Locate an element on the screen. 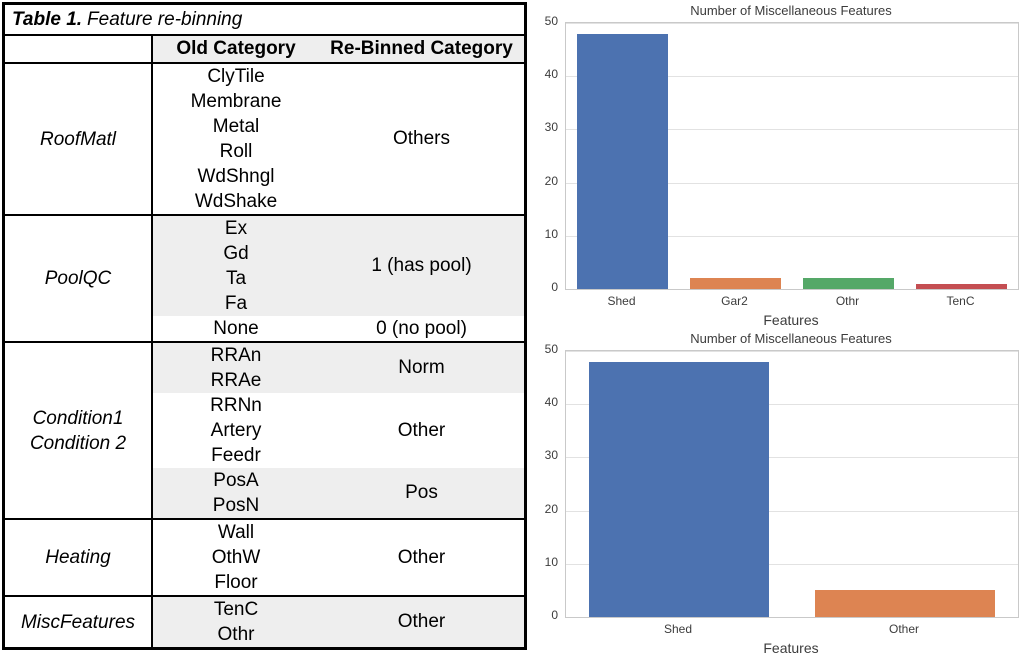 The width and height of the screenshot is (1024, 656). category-subrow: PosA PosN Pos is located at coordinates (338, 493).